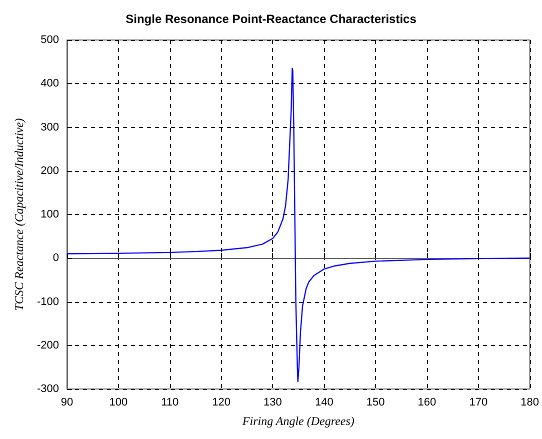  What do you see at coordinates (324, 402) in the screenshot?
I see `x-tick-label: 140` at bounding box center [324, 402].